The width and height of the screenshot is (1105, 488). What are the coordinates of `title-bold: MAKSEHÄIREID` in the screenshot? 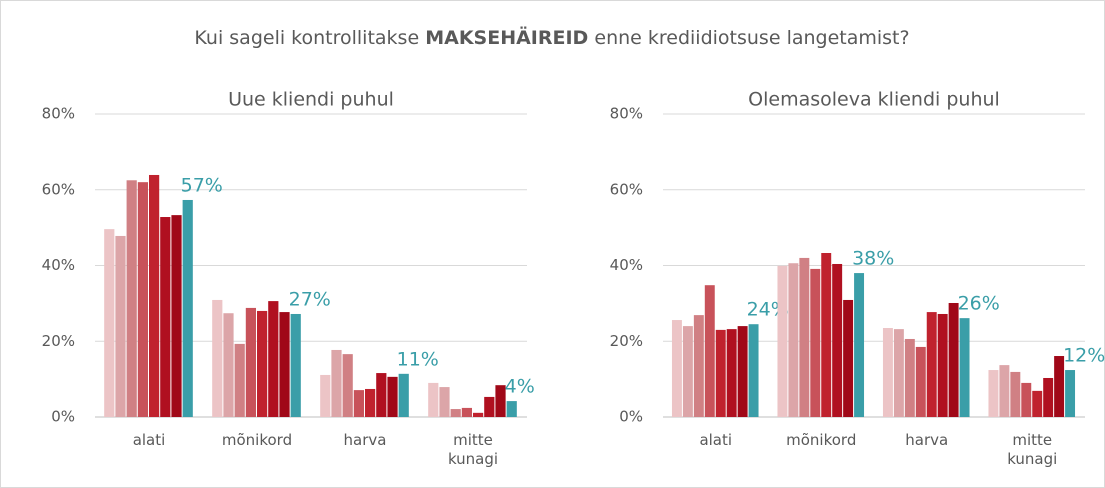 It's located at (506, 37).